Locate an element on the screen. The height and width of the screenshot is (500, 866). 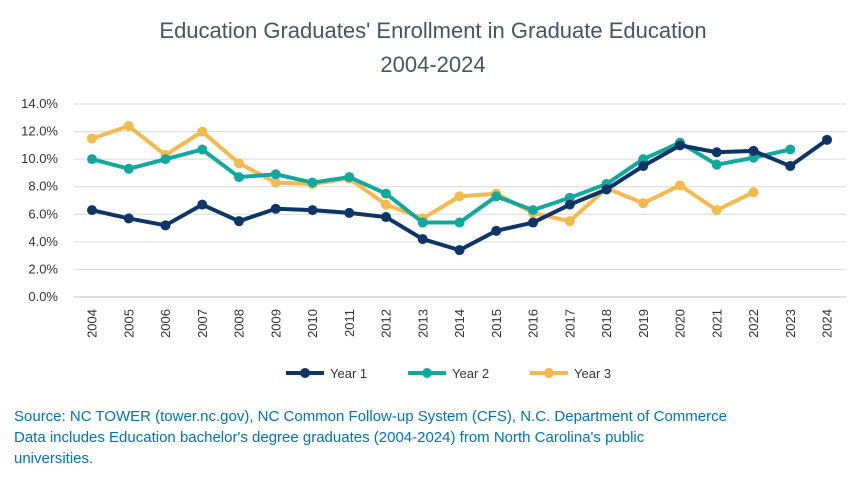
x-tick-label: 2008 is located at coordinates (239, 323).